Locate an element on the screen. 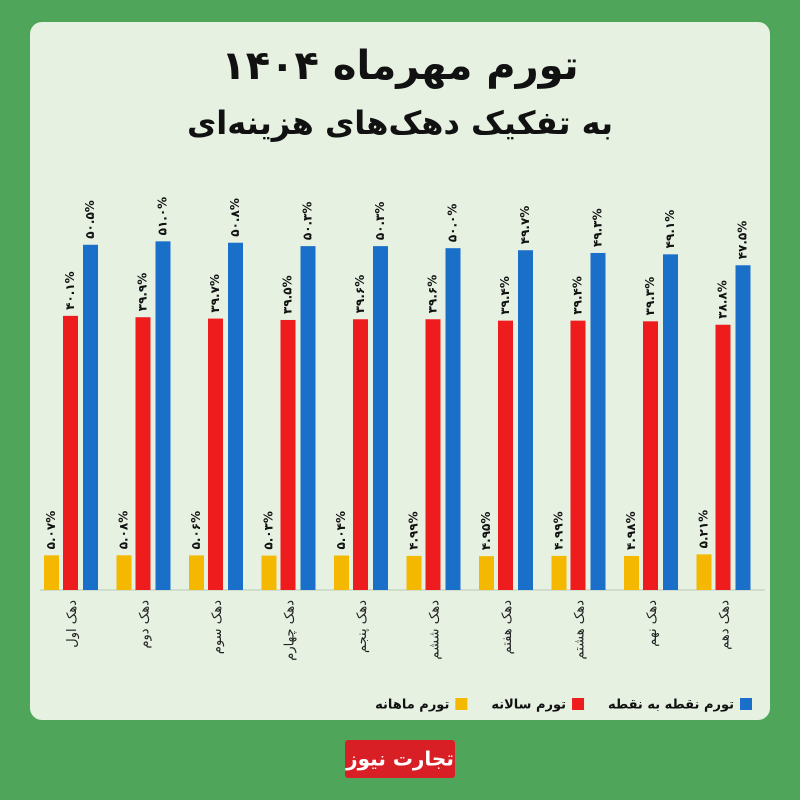  value-label: ۴۹.۱% is located at coordinates (670, 229).